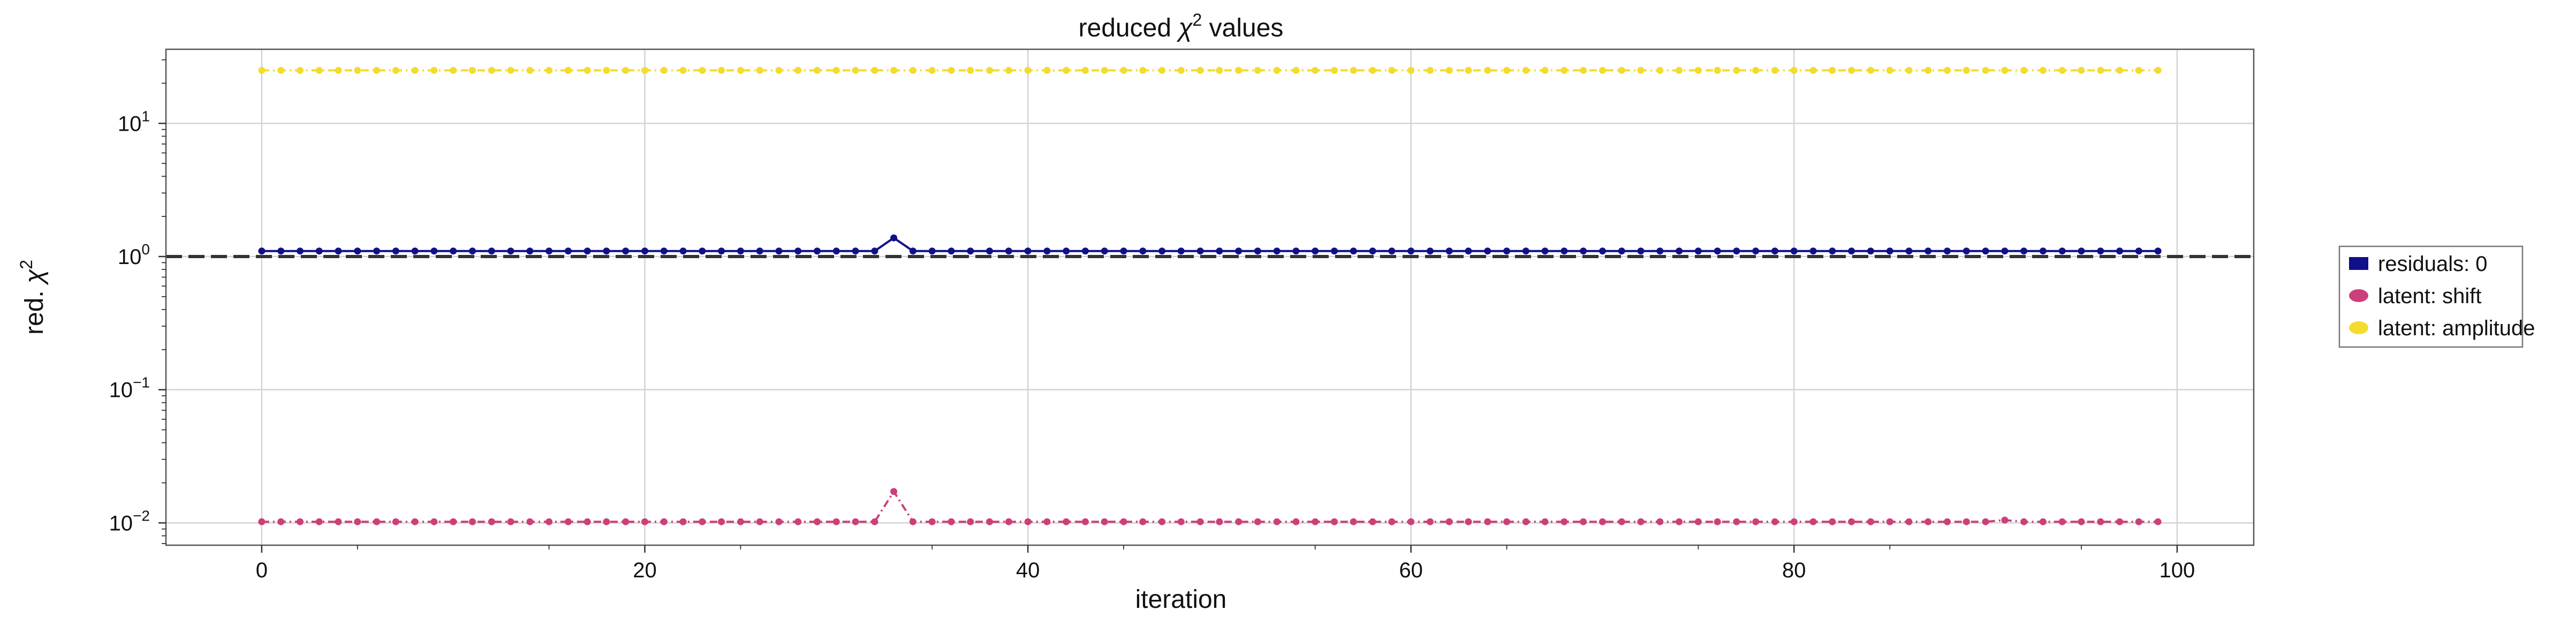 This screenshot has width=2576, height=625. Describe the element at coordinates (33, 297) in the screenshot. I see `y-axis-label: red. χ2` at that location.